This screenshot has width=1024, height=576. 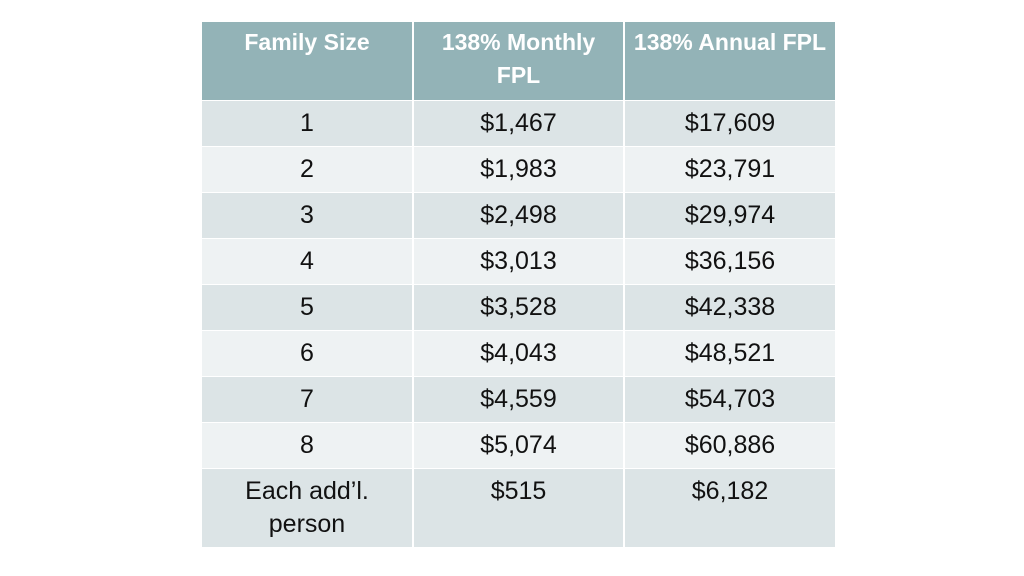 I want to click on monthly-fpl-cell: $5,074, so click(x=519, y=444).